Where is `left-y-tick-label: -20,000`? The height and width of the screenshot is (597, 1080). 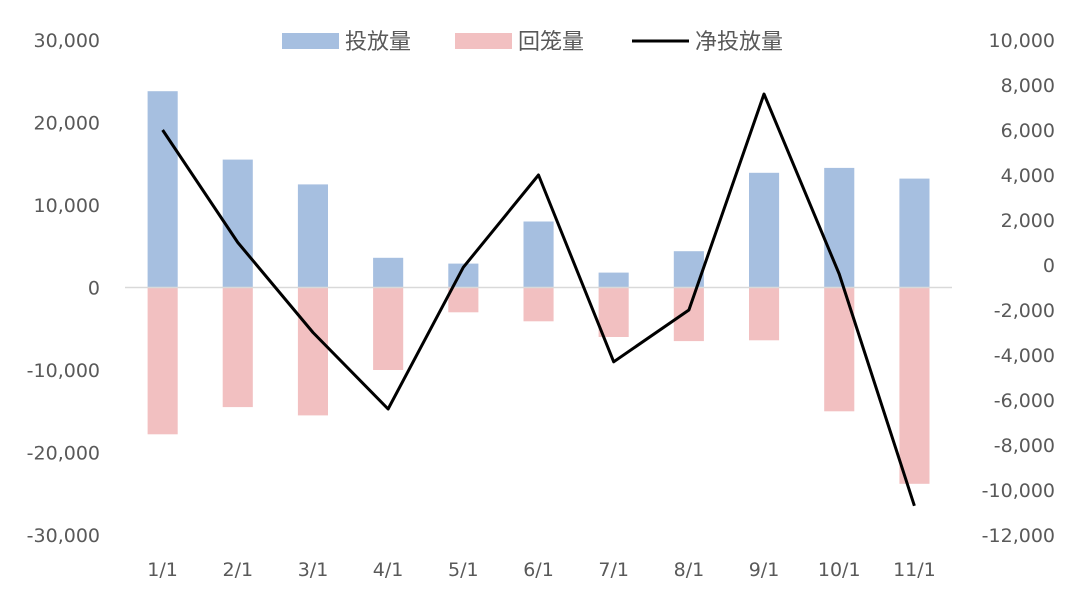 left-y-tick-label: -20,000 is located at coordinates (63, 454).